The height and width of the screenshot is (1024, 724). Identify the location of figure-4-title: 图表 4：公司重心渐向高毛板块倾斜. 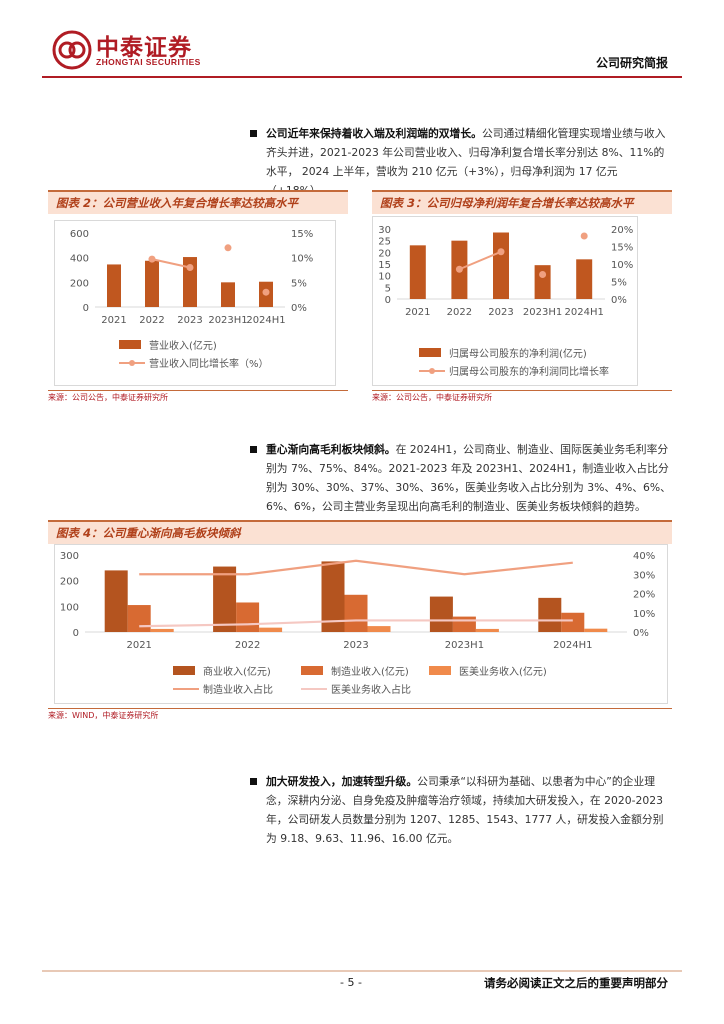
(148, 533).